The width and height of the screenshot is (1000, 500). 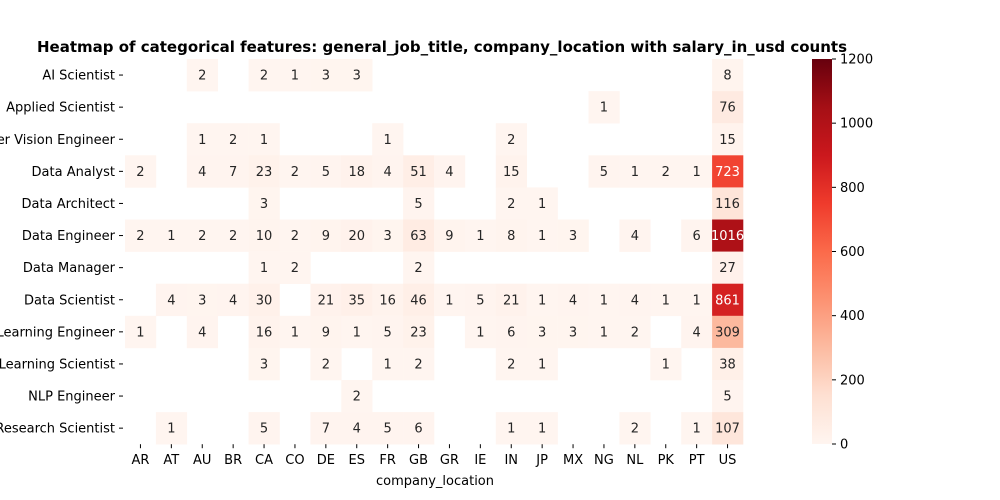 I want to click on colorbar-tick-label: 0, so click(x=844, y=445).